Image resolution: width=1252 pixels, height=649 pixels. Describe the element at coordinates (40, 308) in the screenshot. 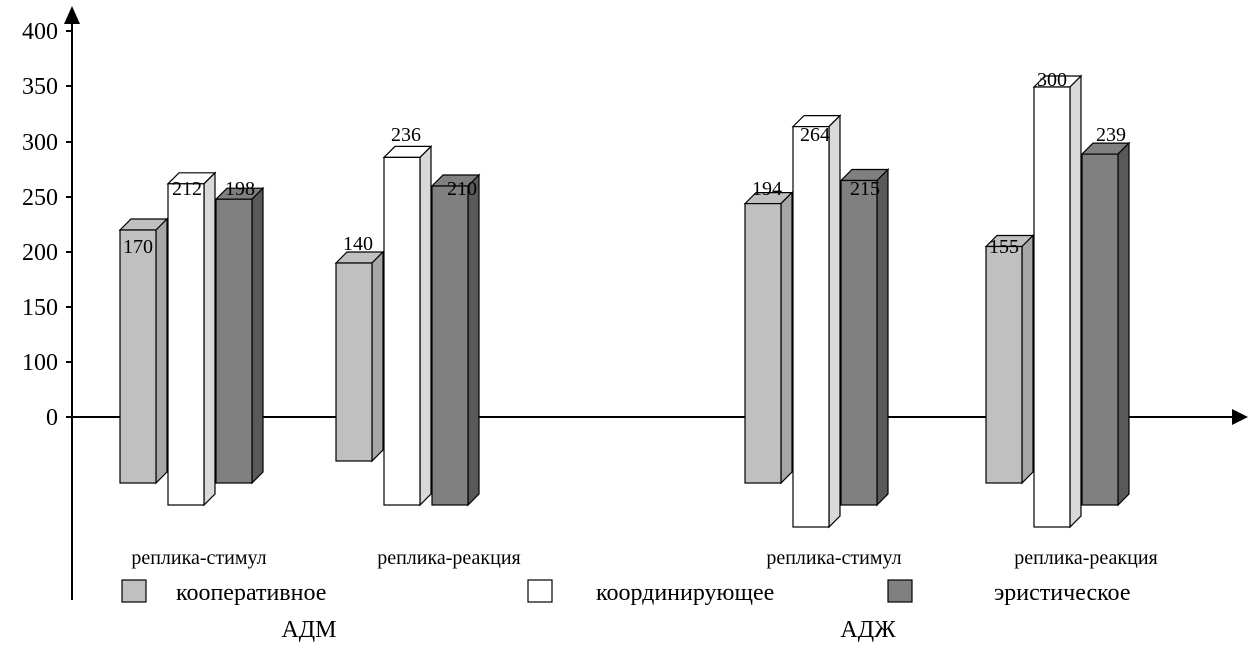

I see `y-tick-label: 150` at that location.